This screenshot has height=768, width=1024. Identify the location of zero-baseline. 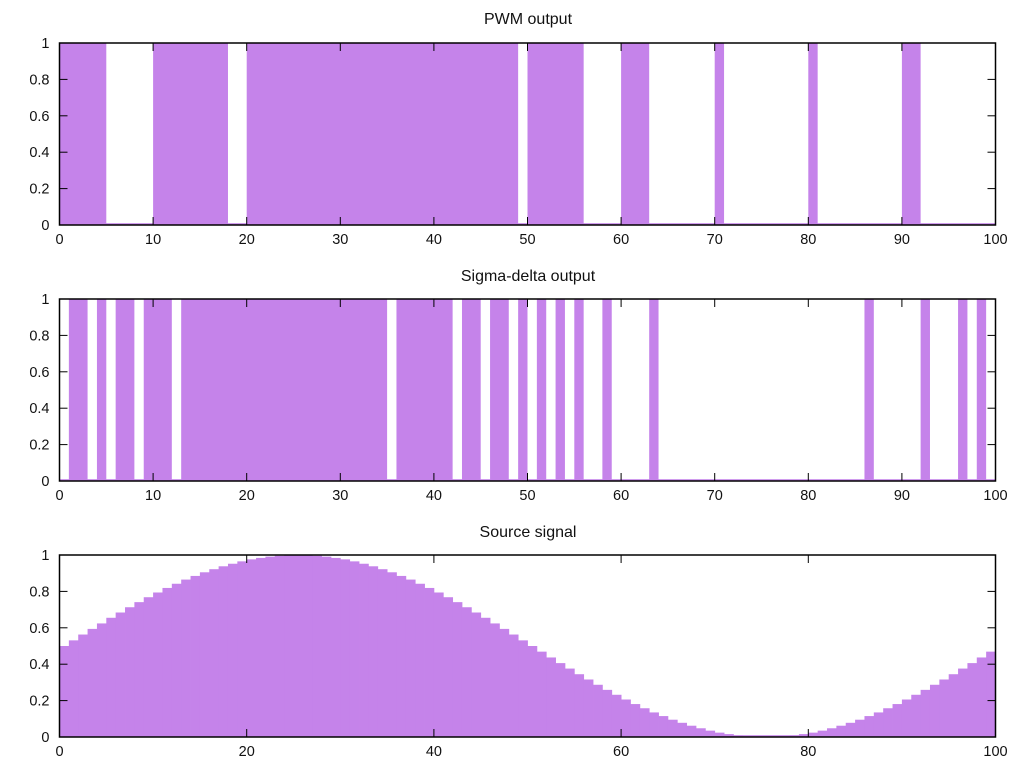
(527, 736).